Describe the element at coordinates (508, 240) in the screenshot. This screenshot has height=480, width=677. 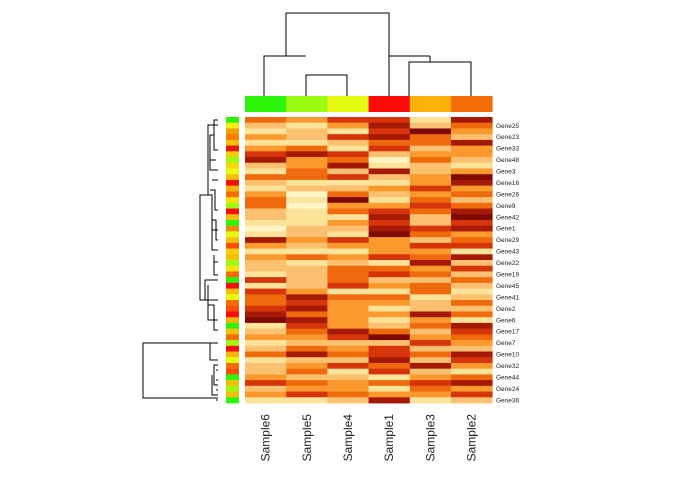
I see `gene-label: Gene29` at that location.